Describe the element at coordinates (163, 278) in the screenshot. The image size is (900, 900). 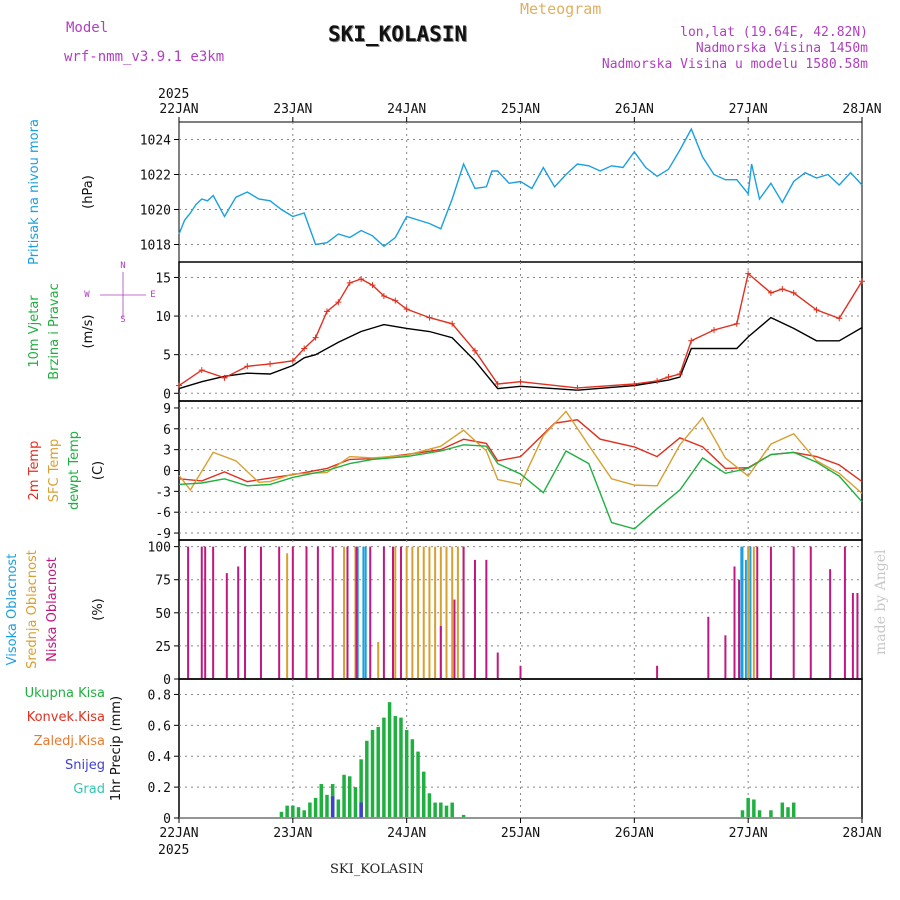
I see `ytick-label: 15` at that location.